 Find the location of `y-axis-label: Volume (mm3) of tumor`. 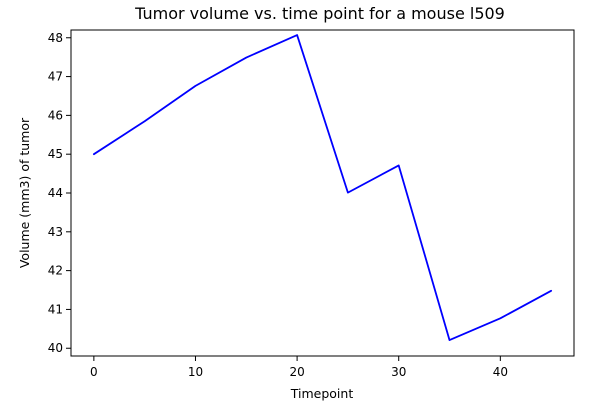

y-axis-label: Volume (mm3) of tumor is located at coordinates (24, 192).